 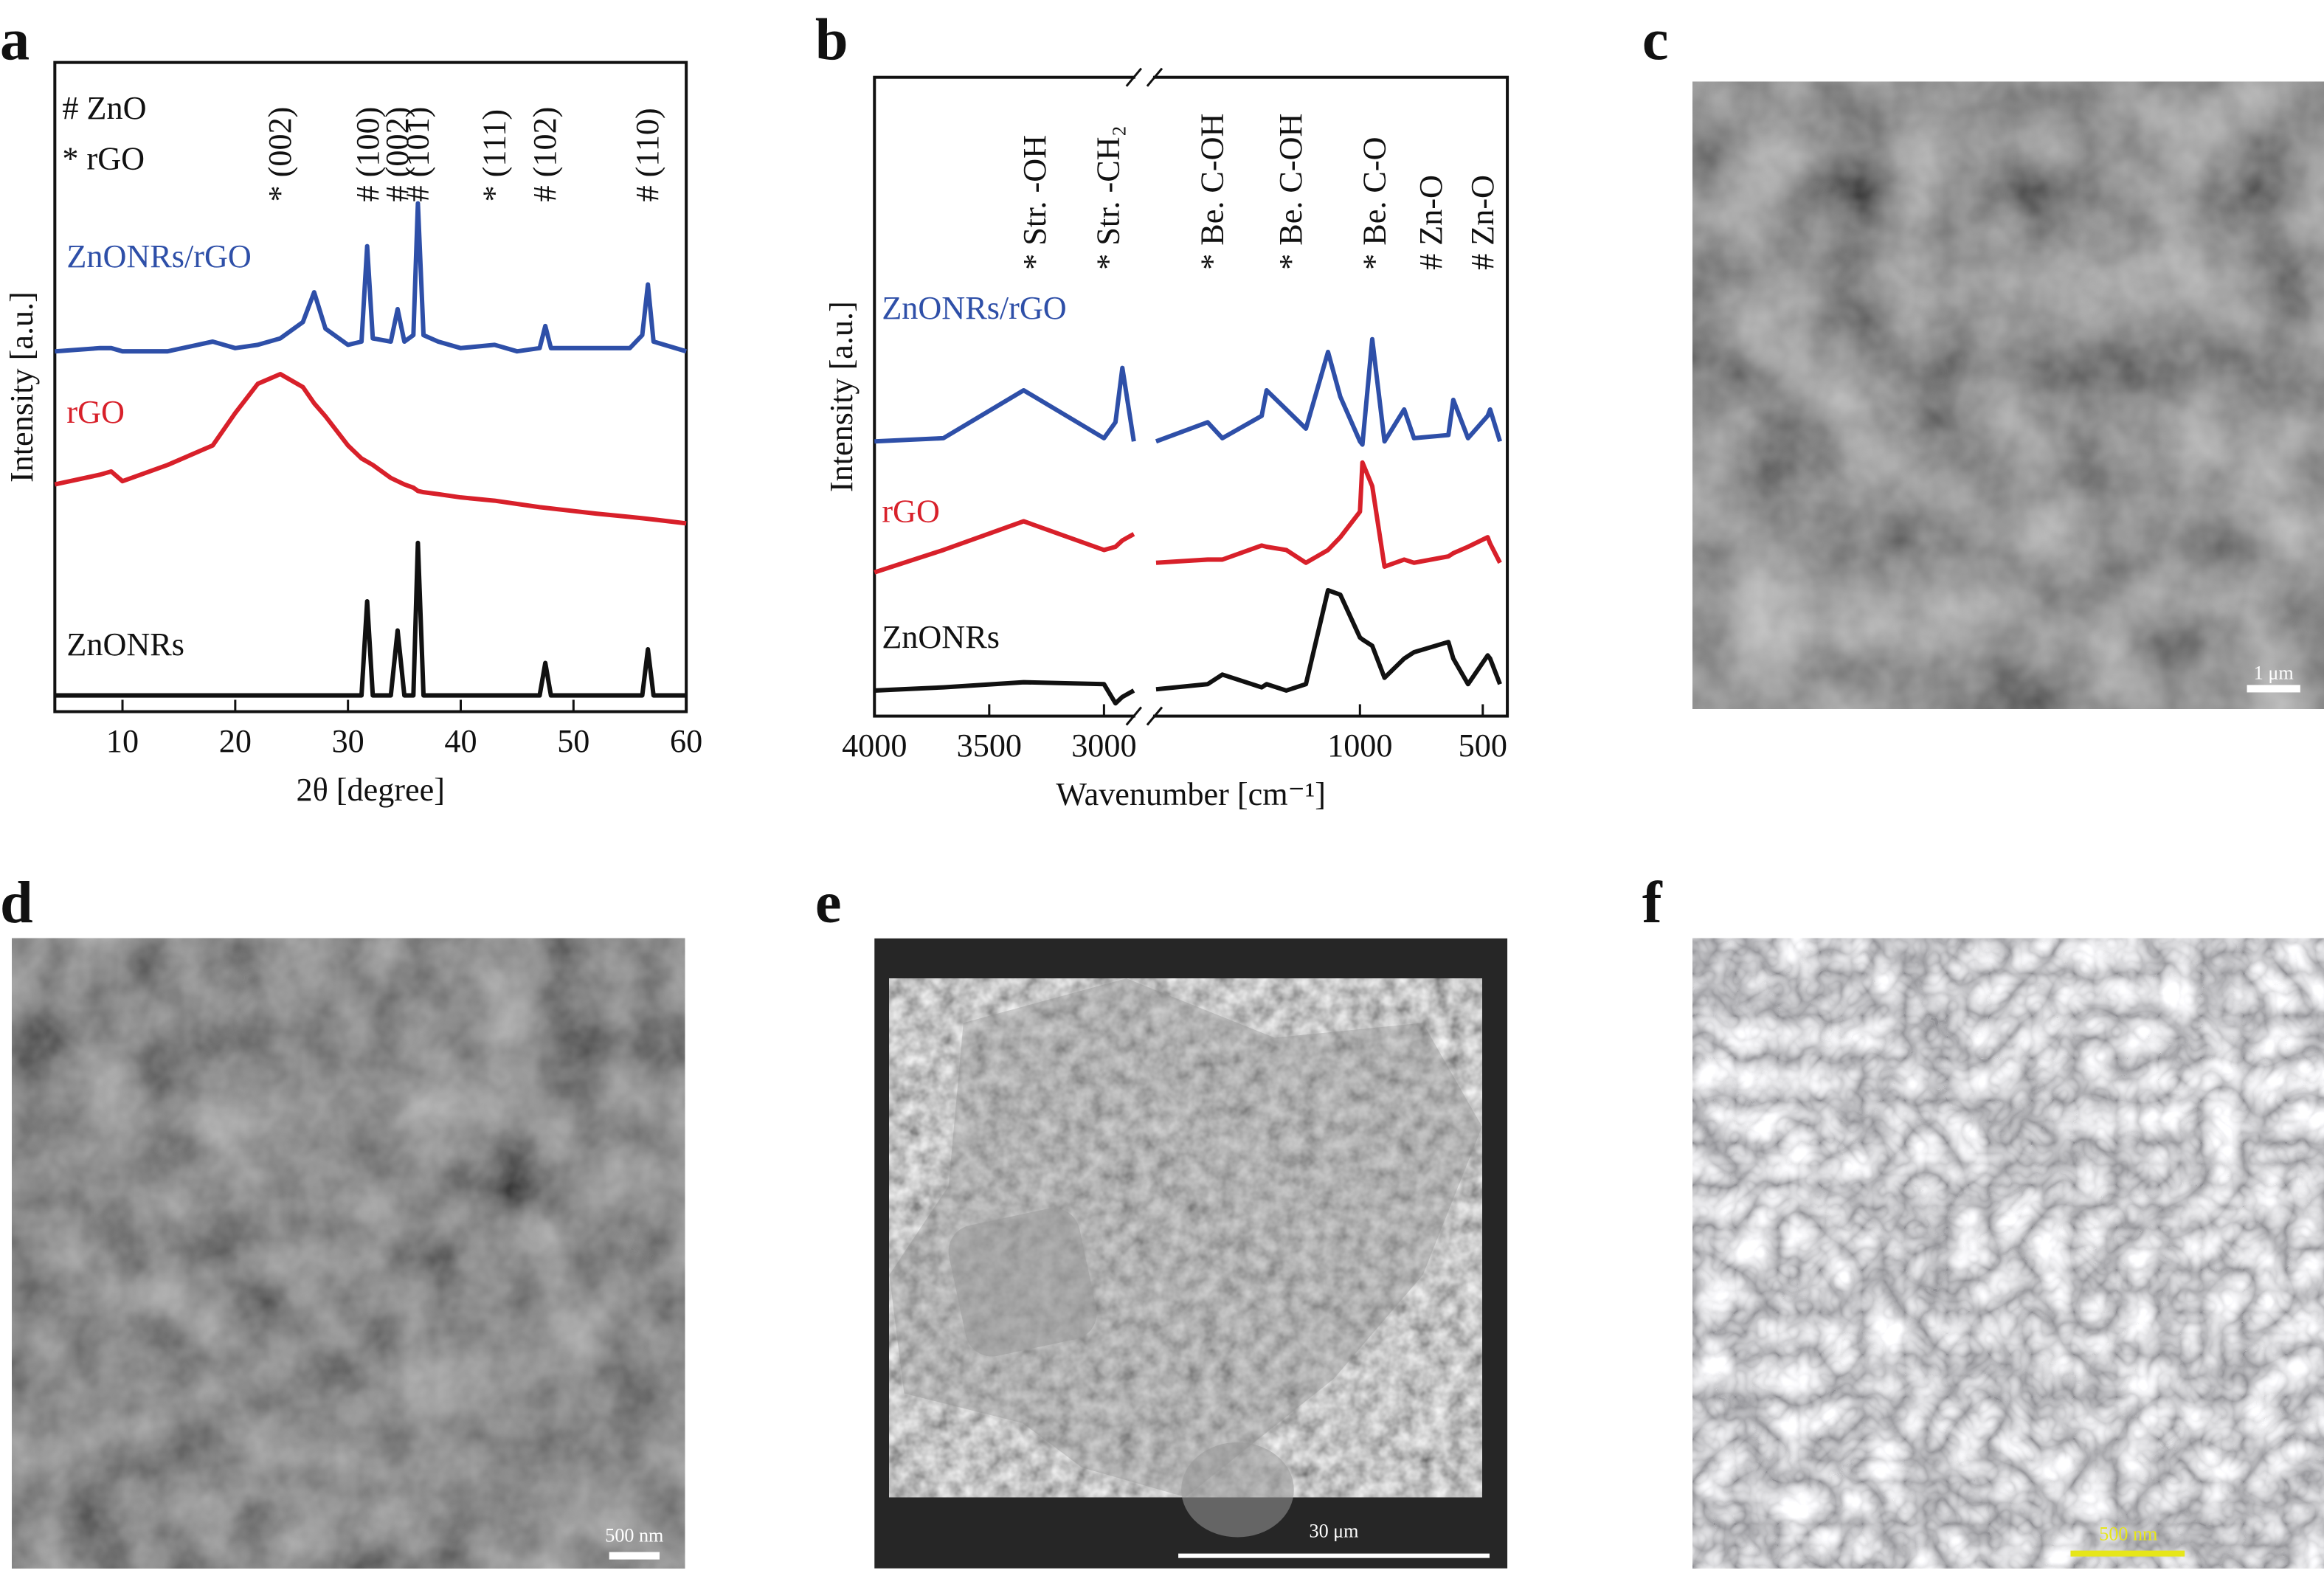 I want to click on panel-label: a, so click(x=15, y=40).